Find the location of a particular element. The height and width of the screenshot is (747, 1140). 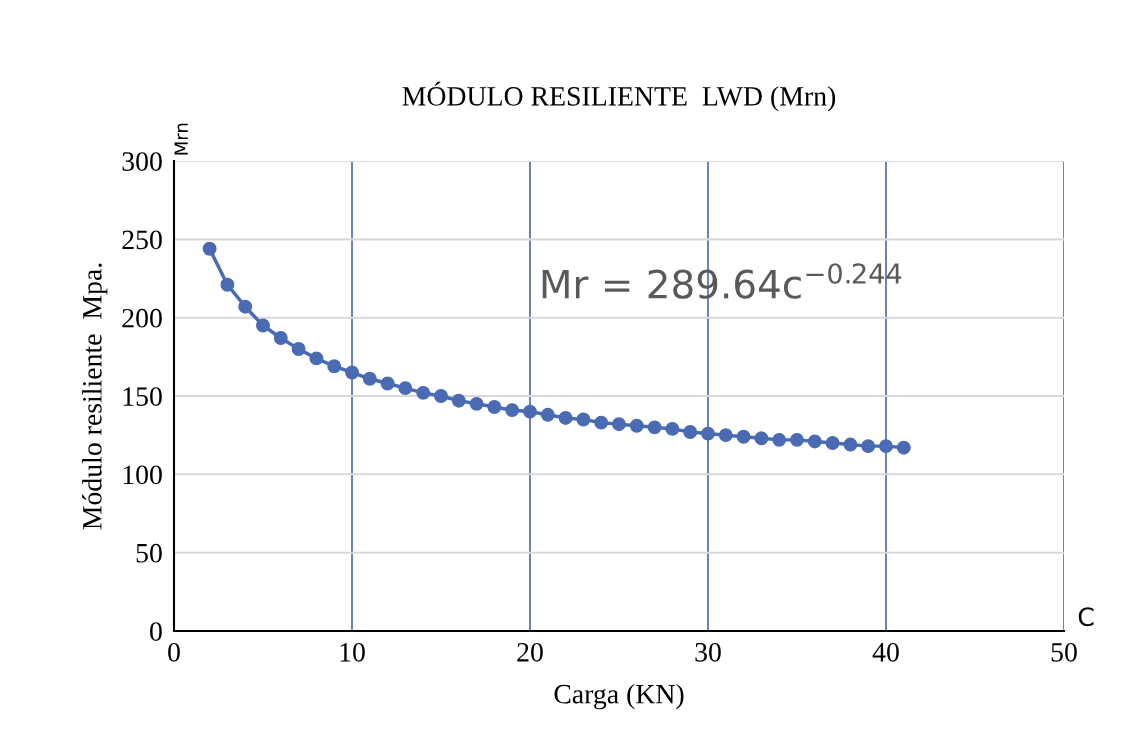

y-tick-label: 100 is located at coordinates (142, 475).